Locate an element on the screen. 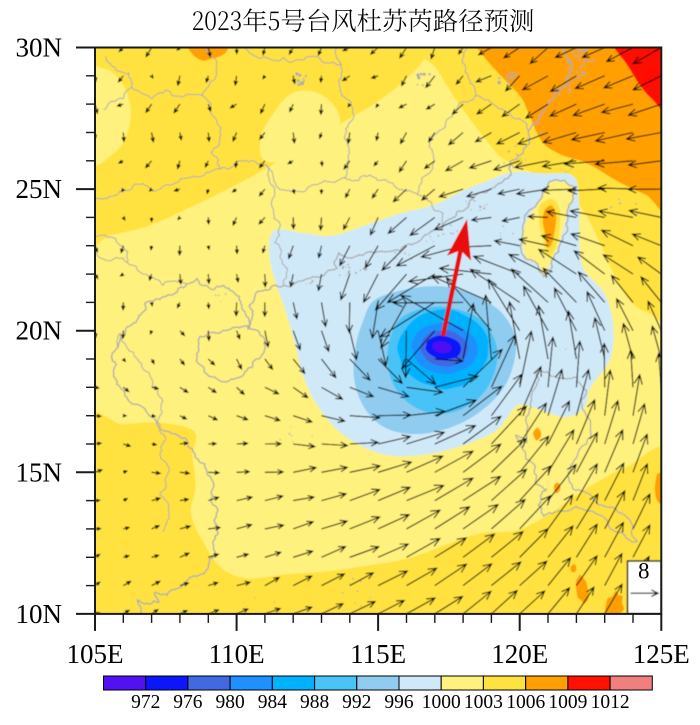 The image size is (700, 725). svg-text: 20N is located at coordinates (39, 331).